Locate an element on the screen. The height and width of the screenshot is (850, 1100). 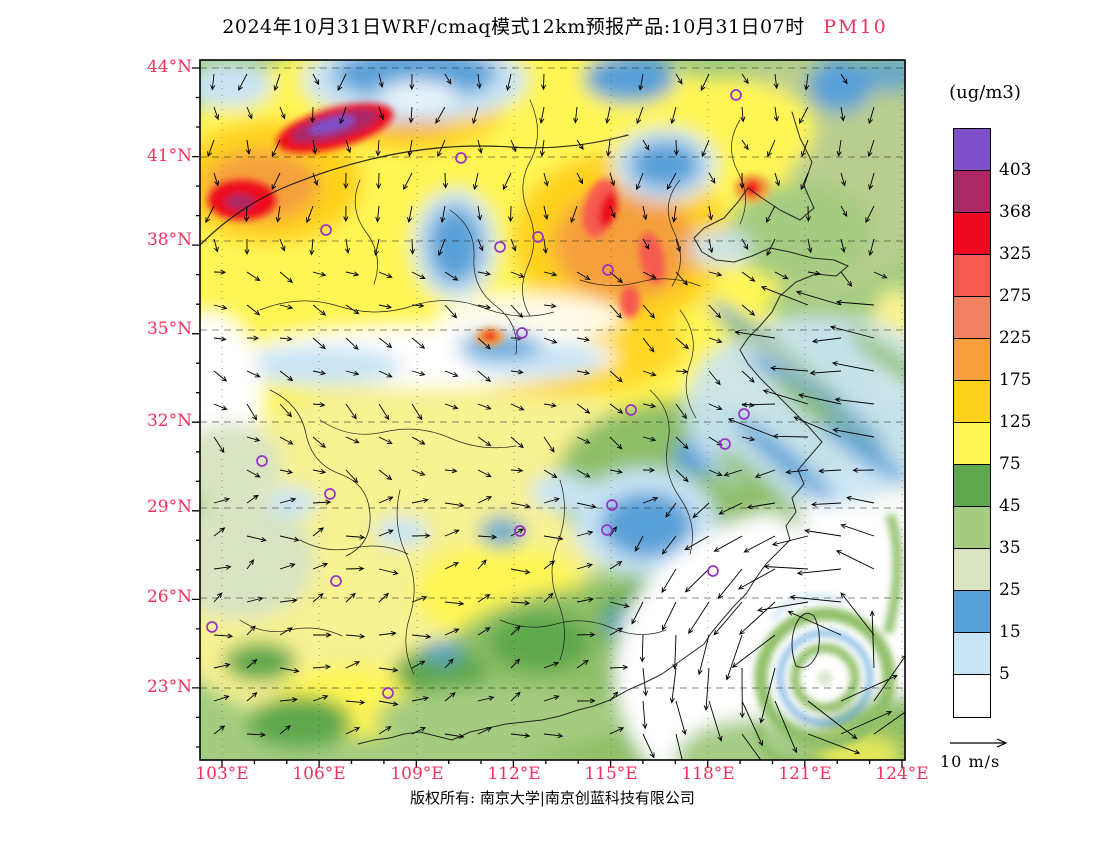
y-axis-label: 26°N is located at coordinates (169, 597).